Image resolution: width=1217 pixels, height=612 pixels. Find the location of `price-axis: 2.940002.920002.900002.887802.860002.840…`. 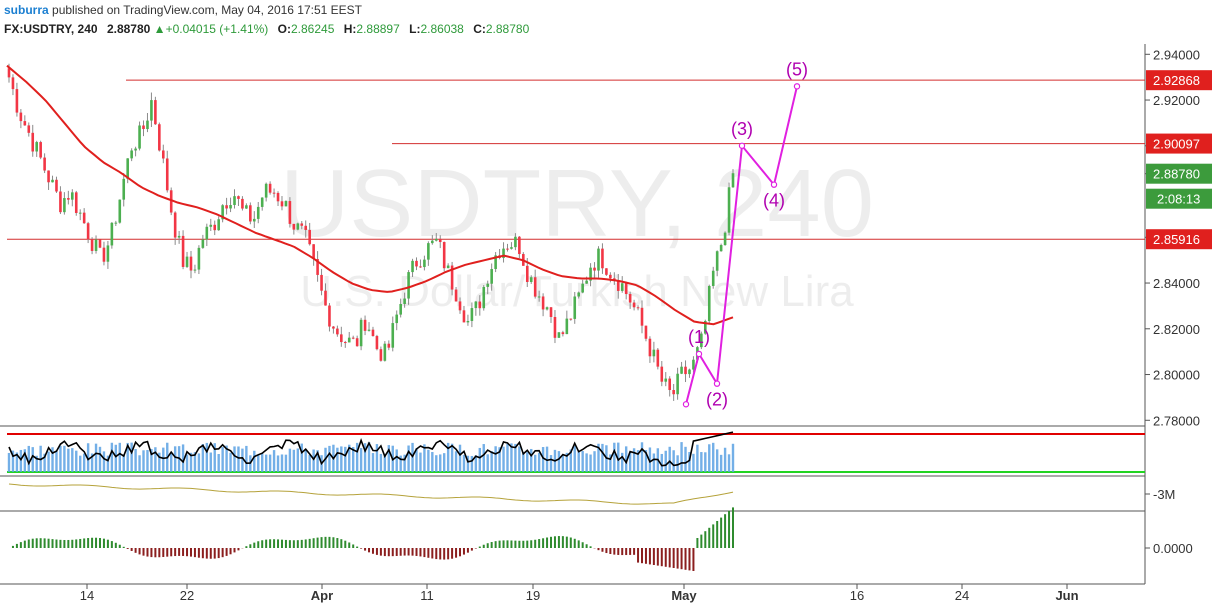

price-axis: 2.940002.920002.900002.887802.860002.840… is located at coordinates (1178, 237).